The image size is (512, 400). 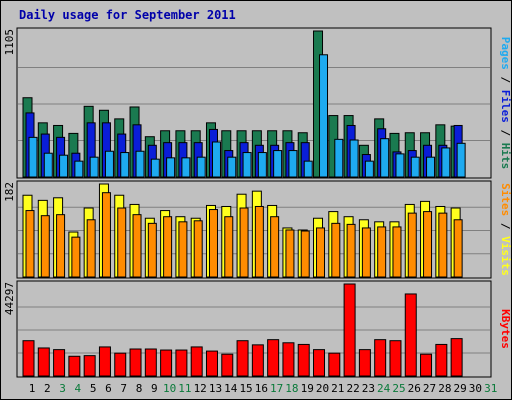 I want to click on x-tick-label-day-31: 31, so click(x=490, y=388).